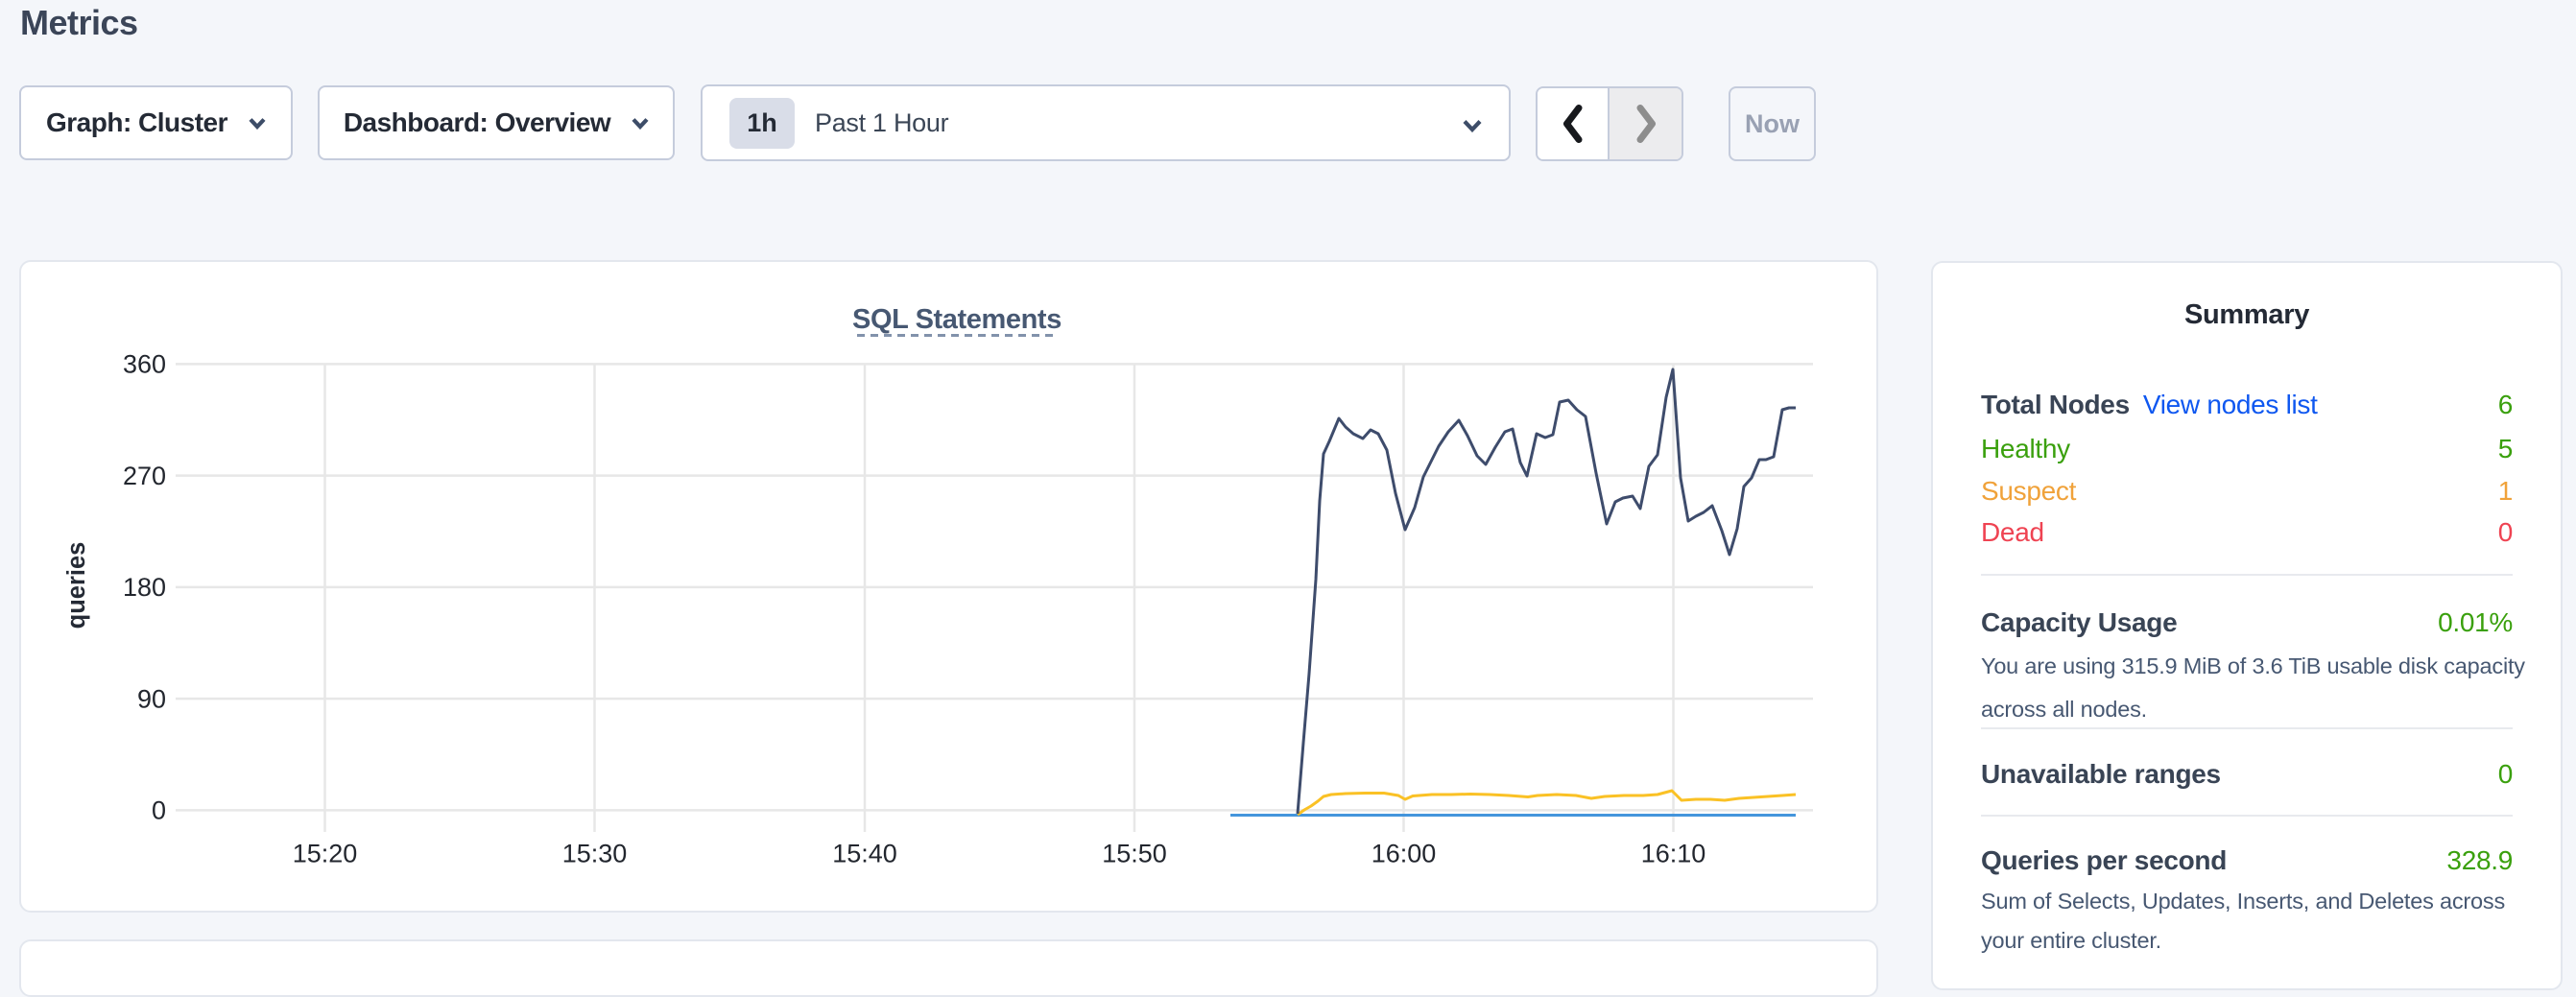  Describe the element at coordinates (159, 810) in the screenshot. I see `svg-text: 0` at that location.